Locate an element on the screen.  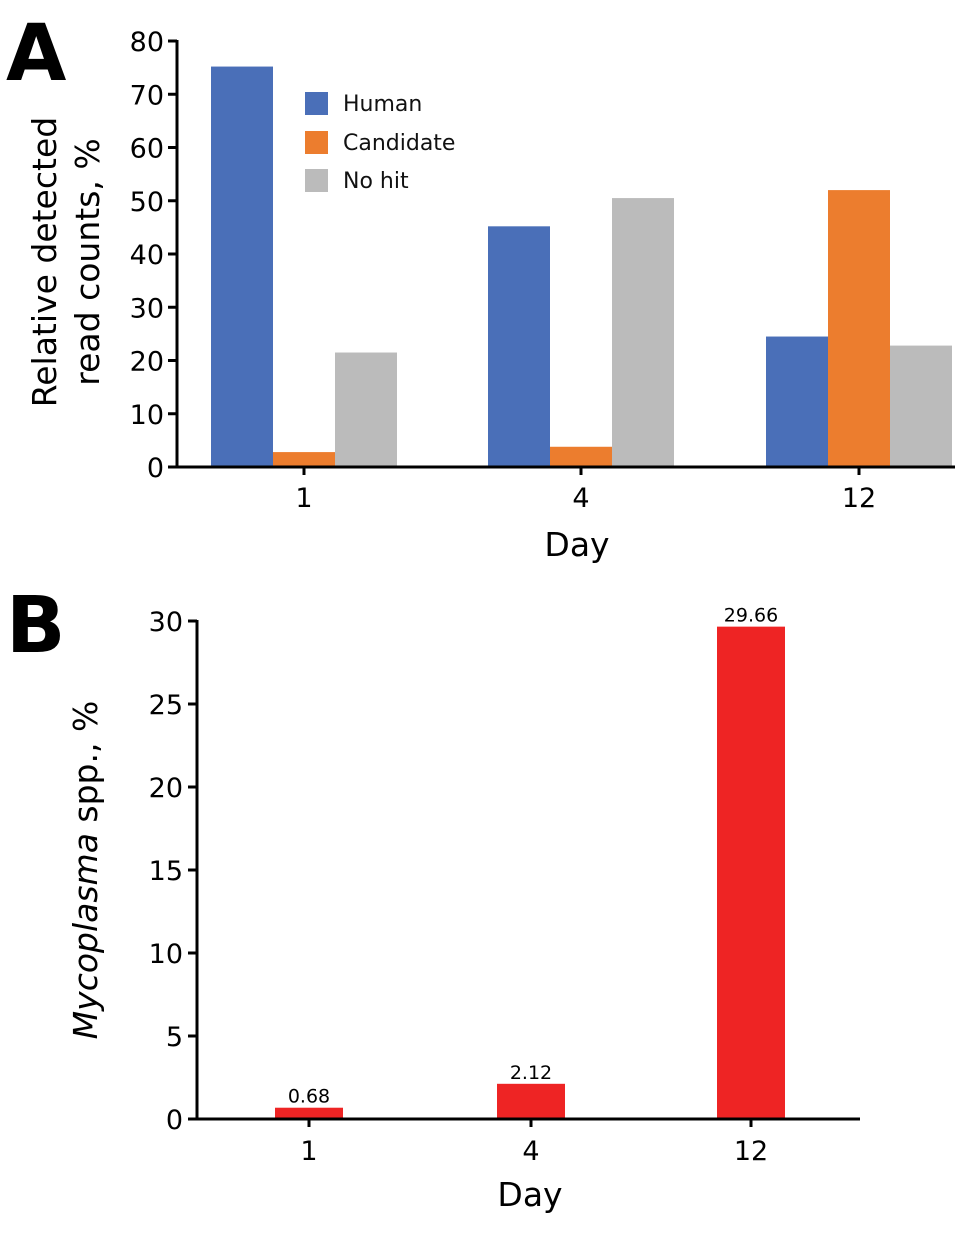
panel-b-x-tick-label: 4 is located at coordinates (530, 1151).